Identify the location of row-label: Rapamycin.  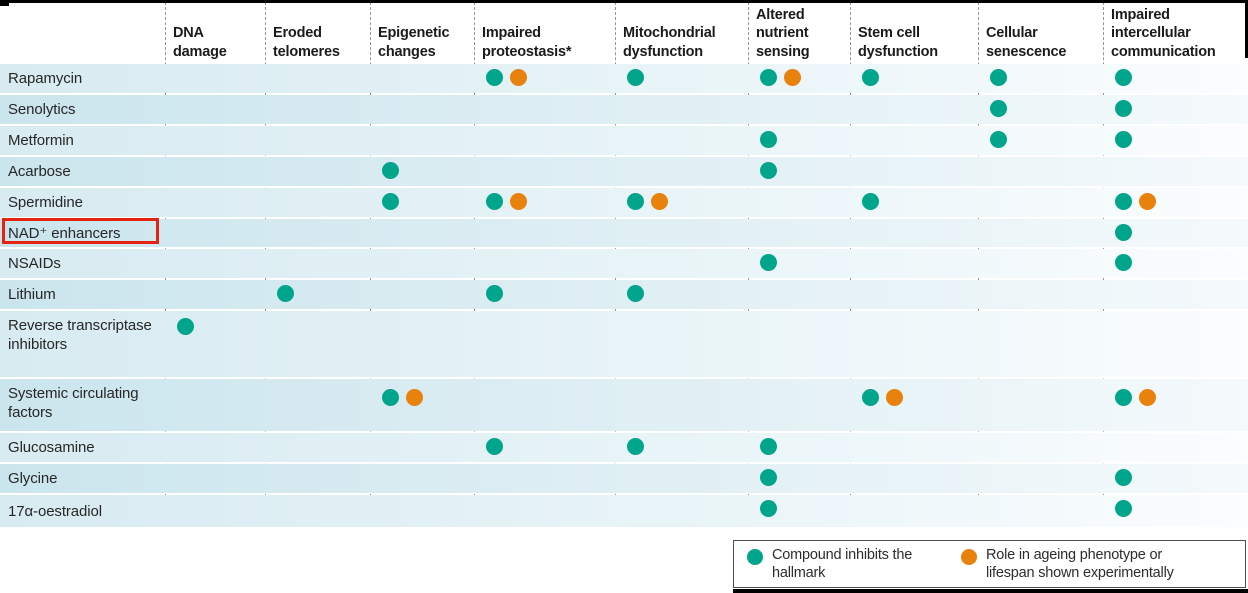
(45, 78).